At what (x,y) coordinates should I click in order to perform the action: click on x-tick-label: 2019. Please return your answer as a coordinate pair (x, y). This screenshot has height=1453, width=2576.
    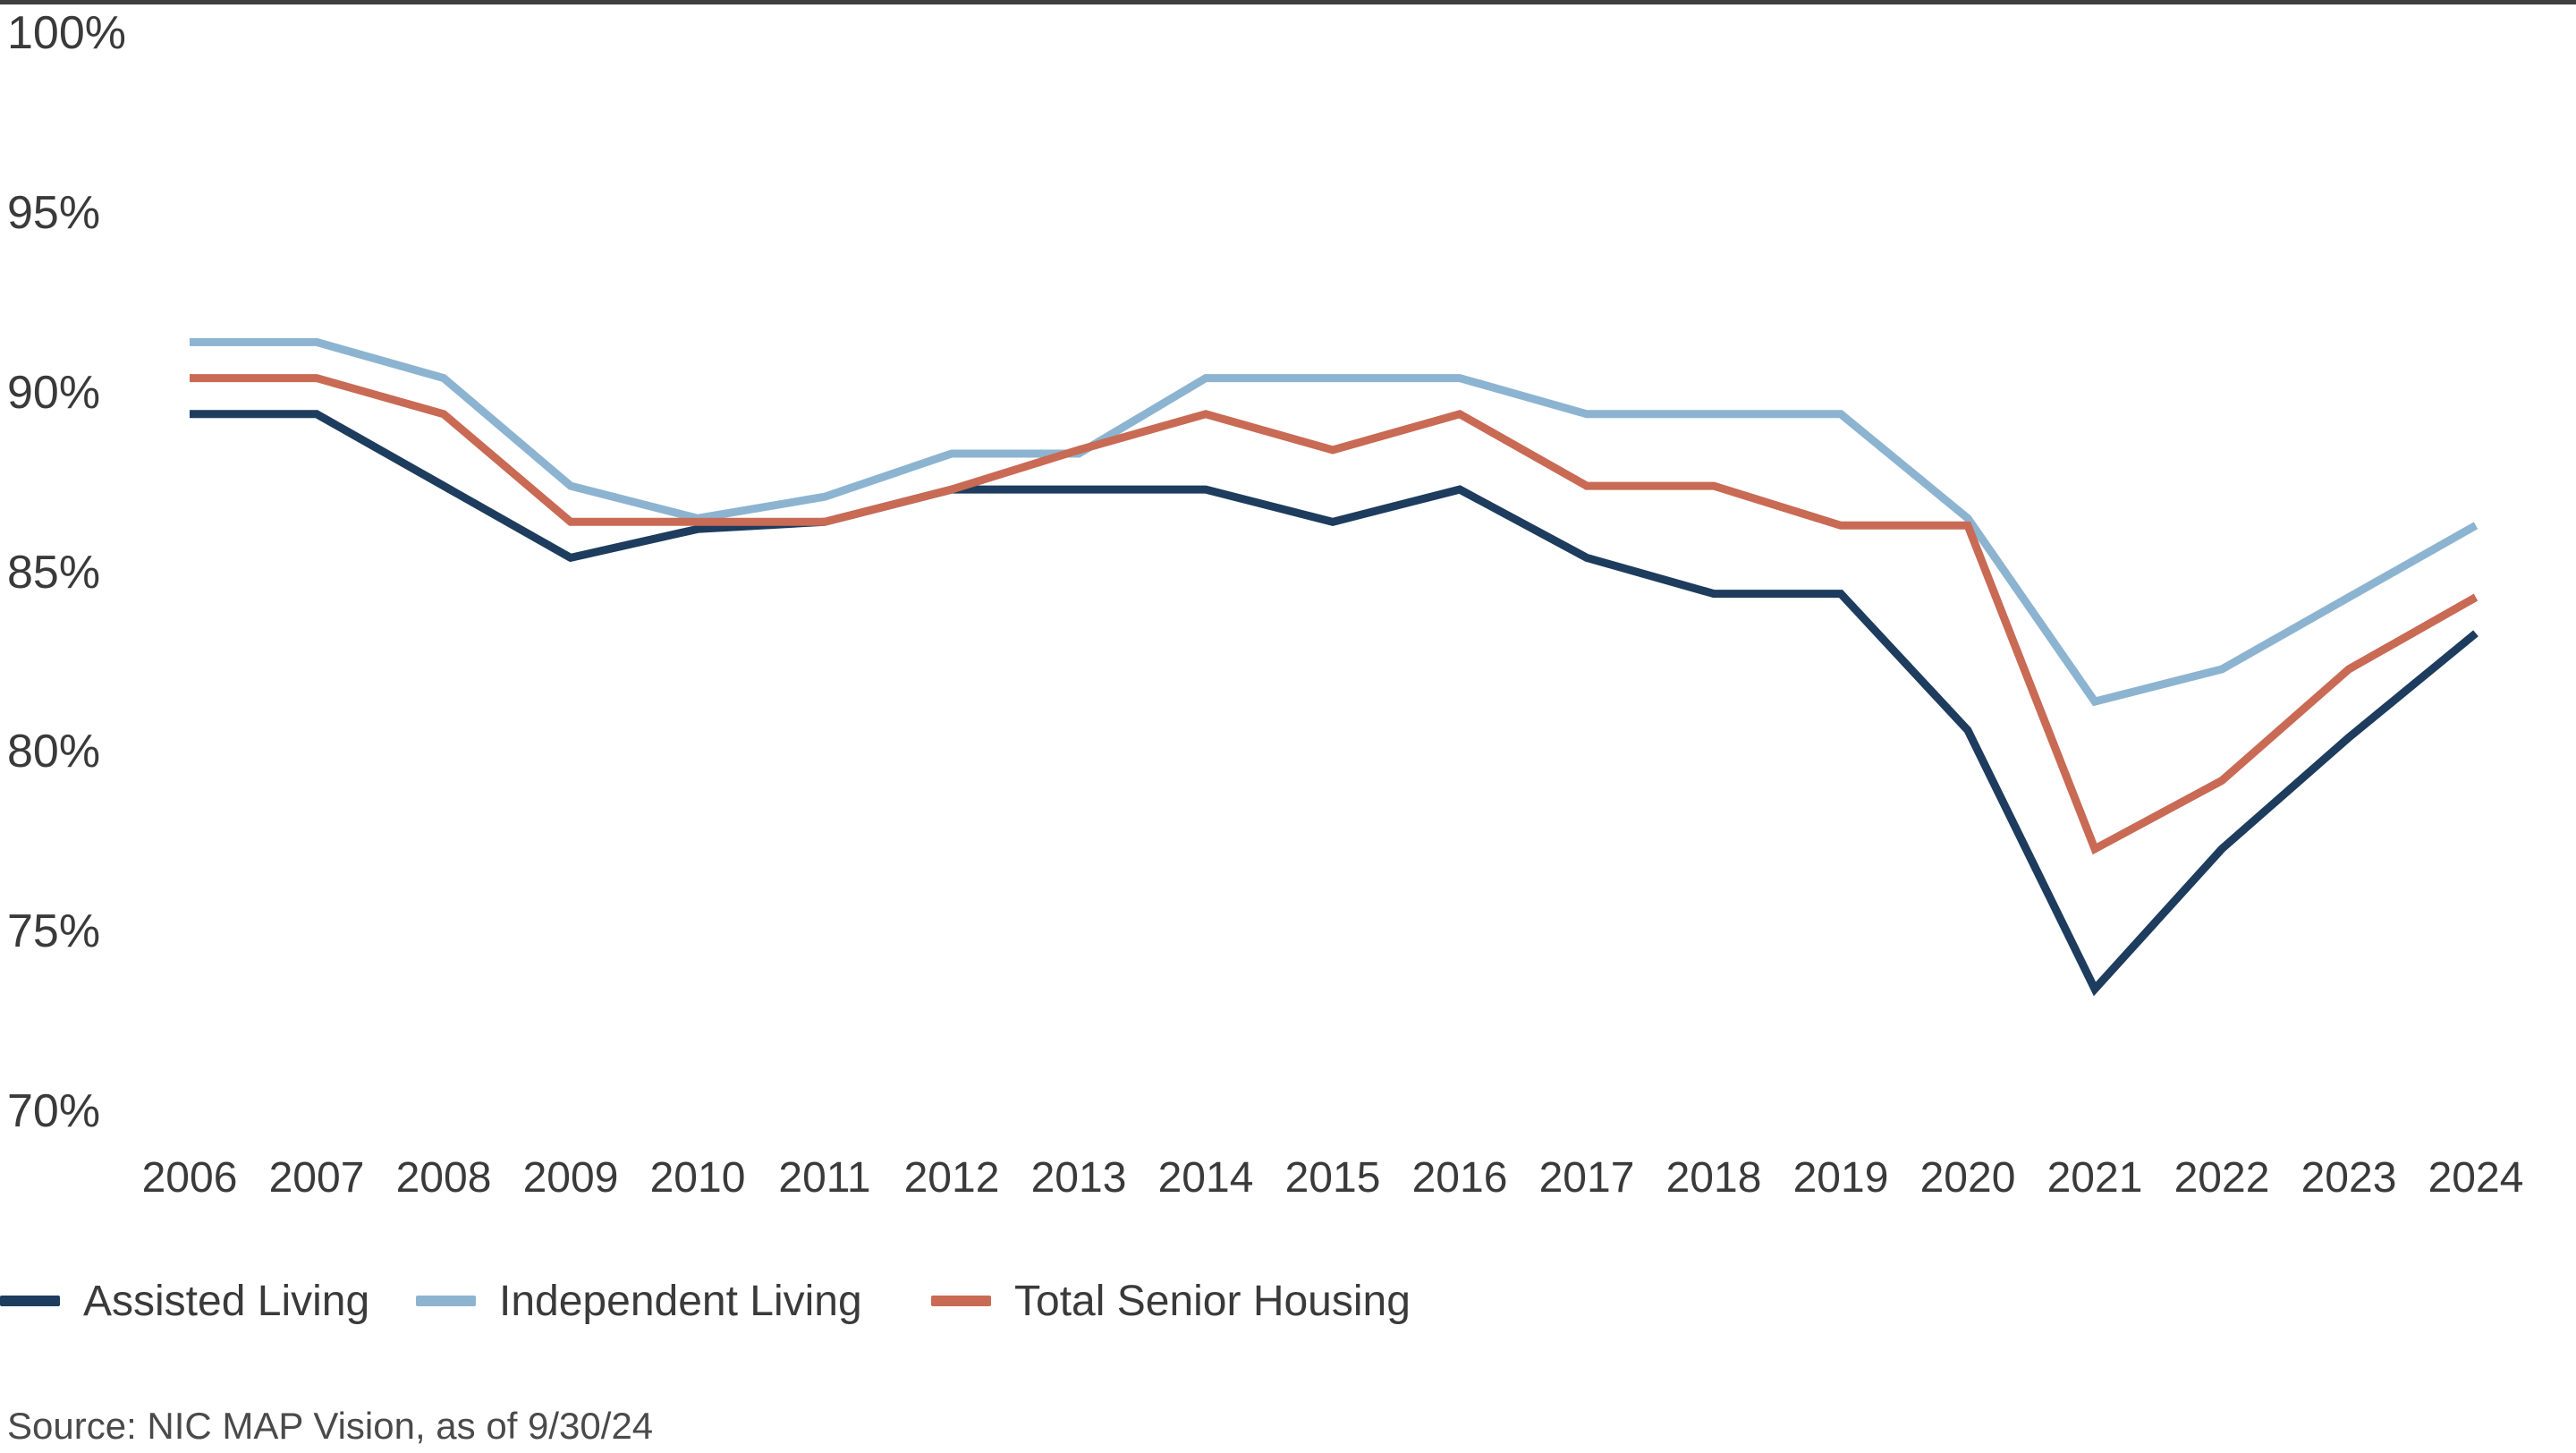
    Looking at the image, I should click on (1840, 1178).